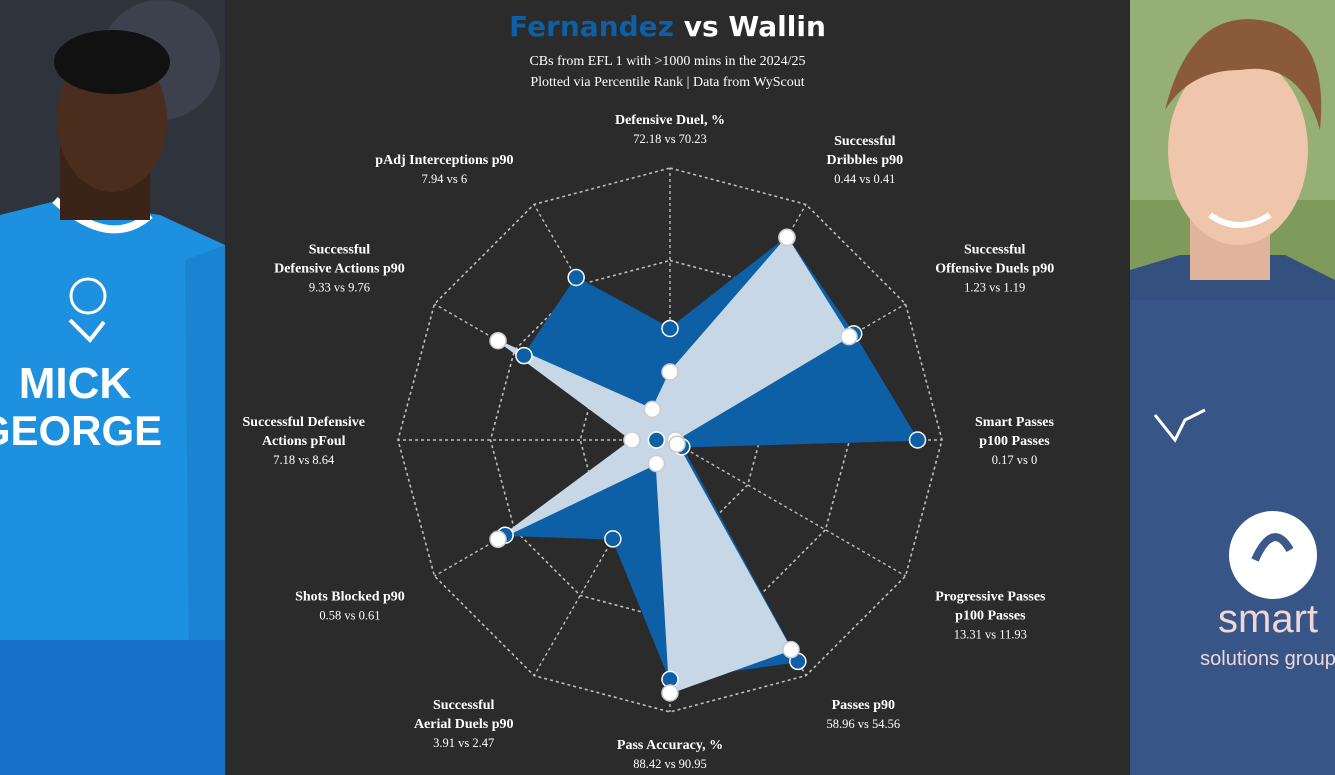 The image size is (1335, 775). Describe the element at coordinates (444, 160) in the screenshot. I see `axis-name: pAdj Interceptions p90` at that location.